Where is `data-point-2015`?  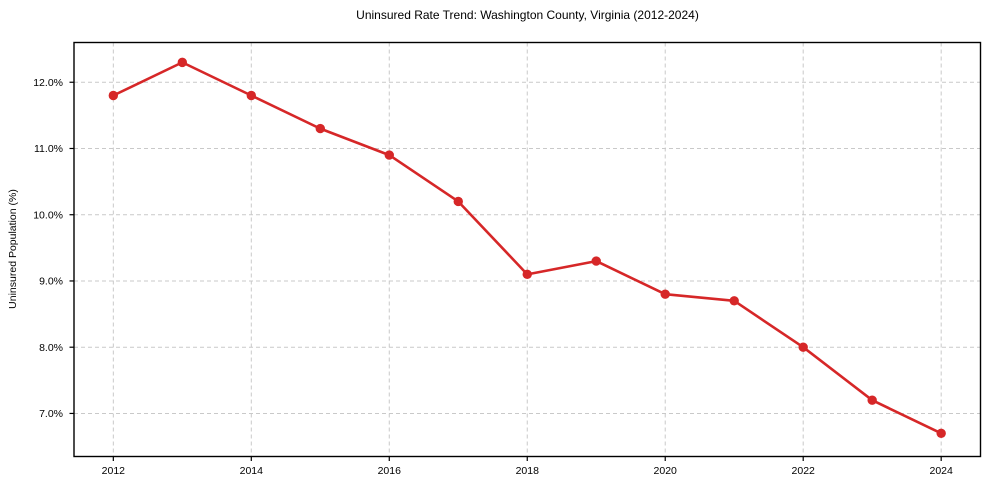
data-point-2015 is located at coordinates (320, 128).